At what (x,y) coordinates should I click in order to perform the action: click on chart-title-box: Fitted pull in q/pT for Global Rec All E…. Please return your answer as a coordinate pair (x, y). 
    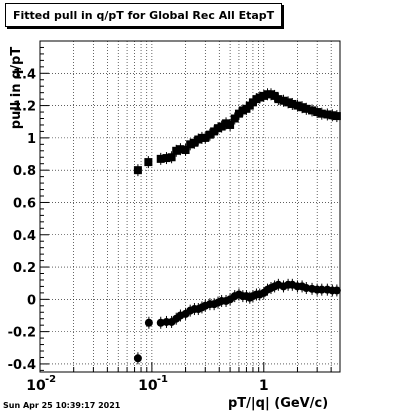
    Looking at the image, I should click on (143, 15).